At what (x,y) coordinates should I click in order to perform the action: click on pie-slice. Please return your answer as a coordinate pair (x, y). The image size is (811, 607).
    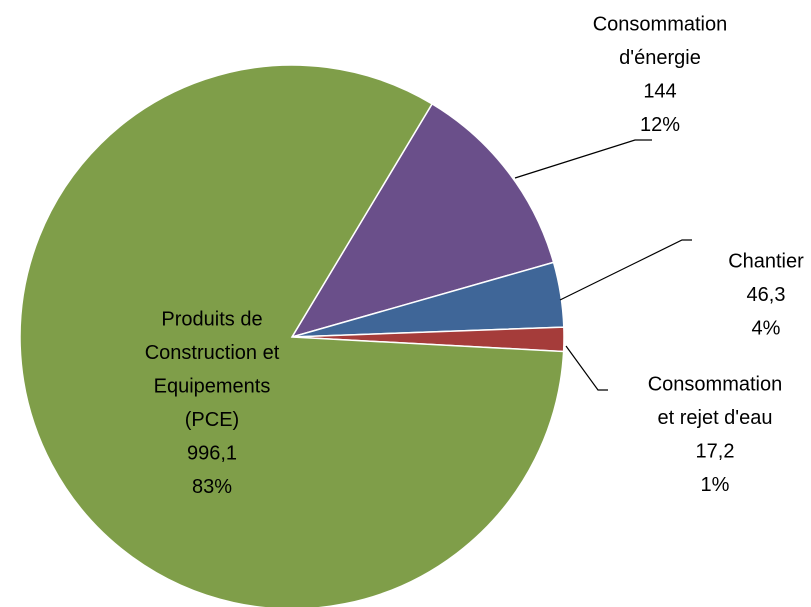
    Looking at the image, I should click on (422, 220).